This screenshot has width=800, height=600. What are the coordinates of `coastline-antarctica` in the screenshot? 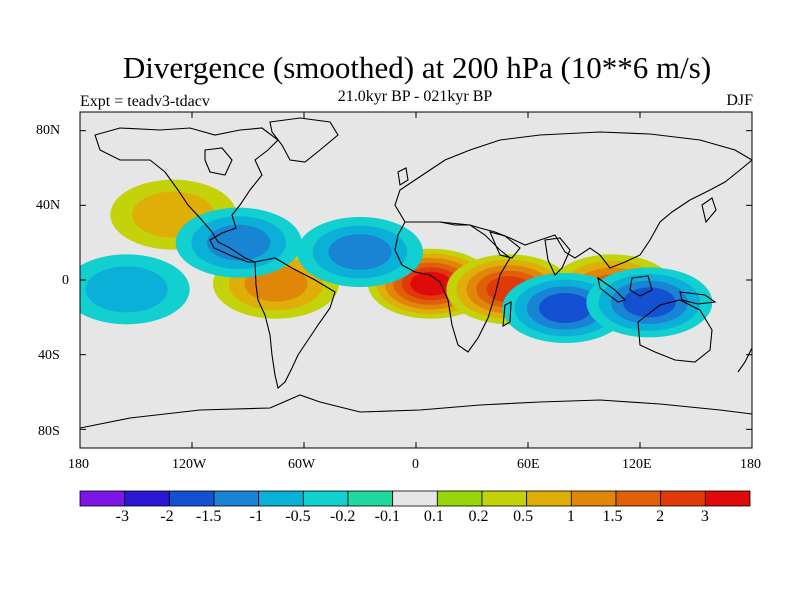 It's located at (416, 411).